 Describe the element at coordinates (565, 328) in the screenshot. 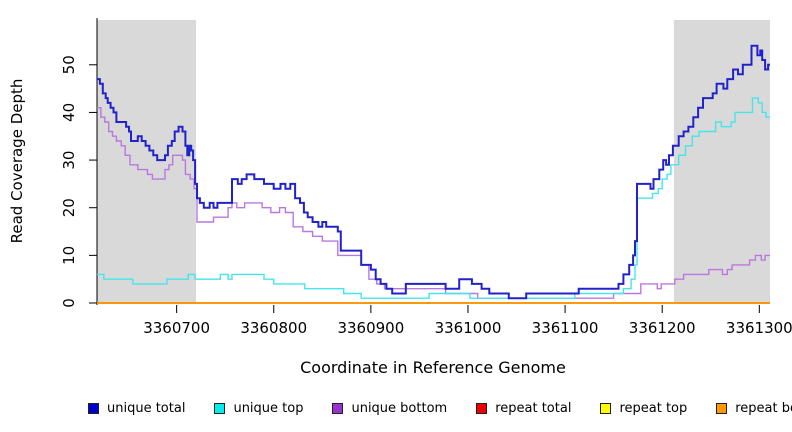

I see `x-tick-label: 3361100` at that location.